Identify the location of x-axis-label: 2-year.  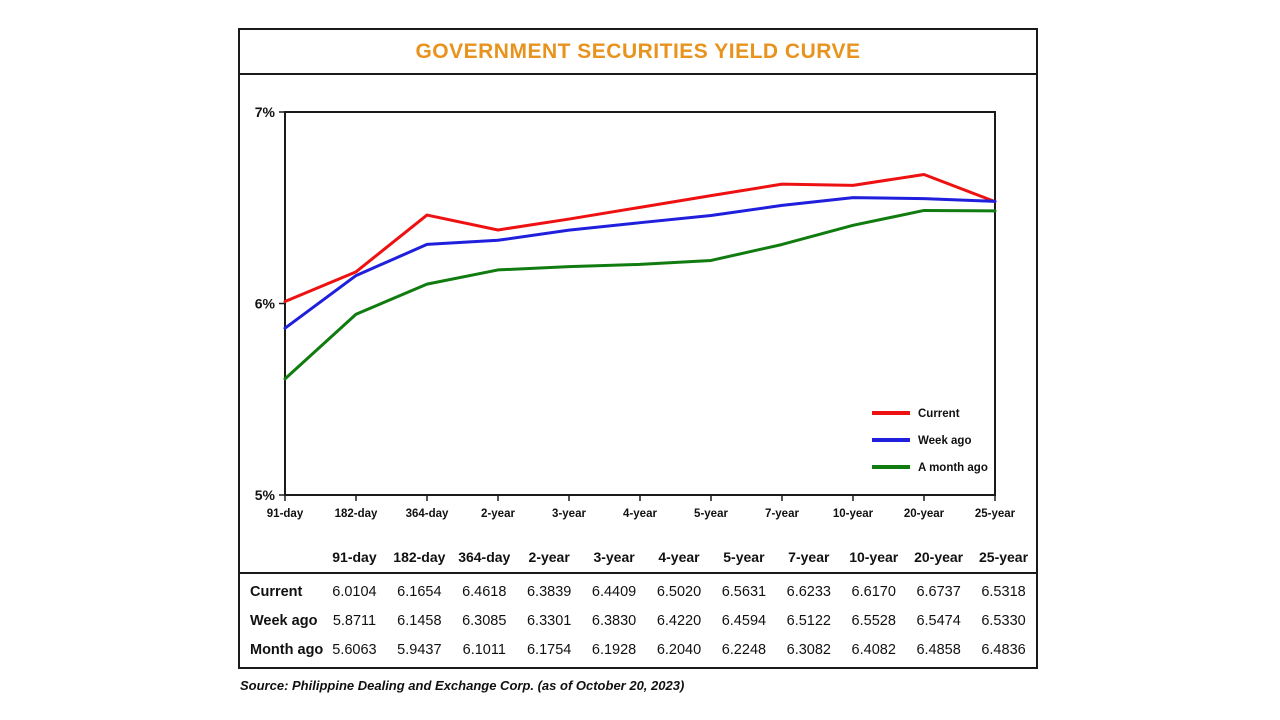
(498, 514).